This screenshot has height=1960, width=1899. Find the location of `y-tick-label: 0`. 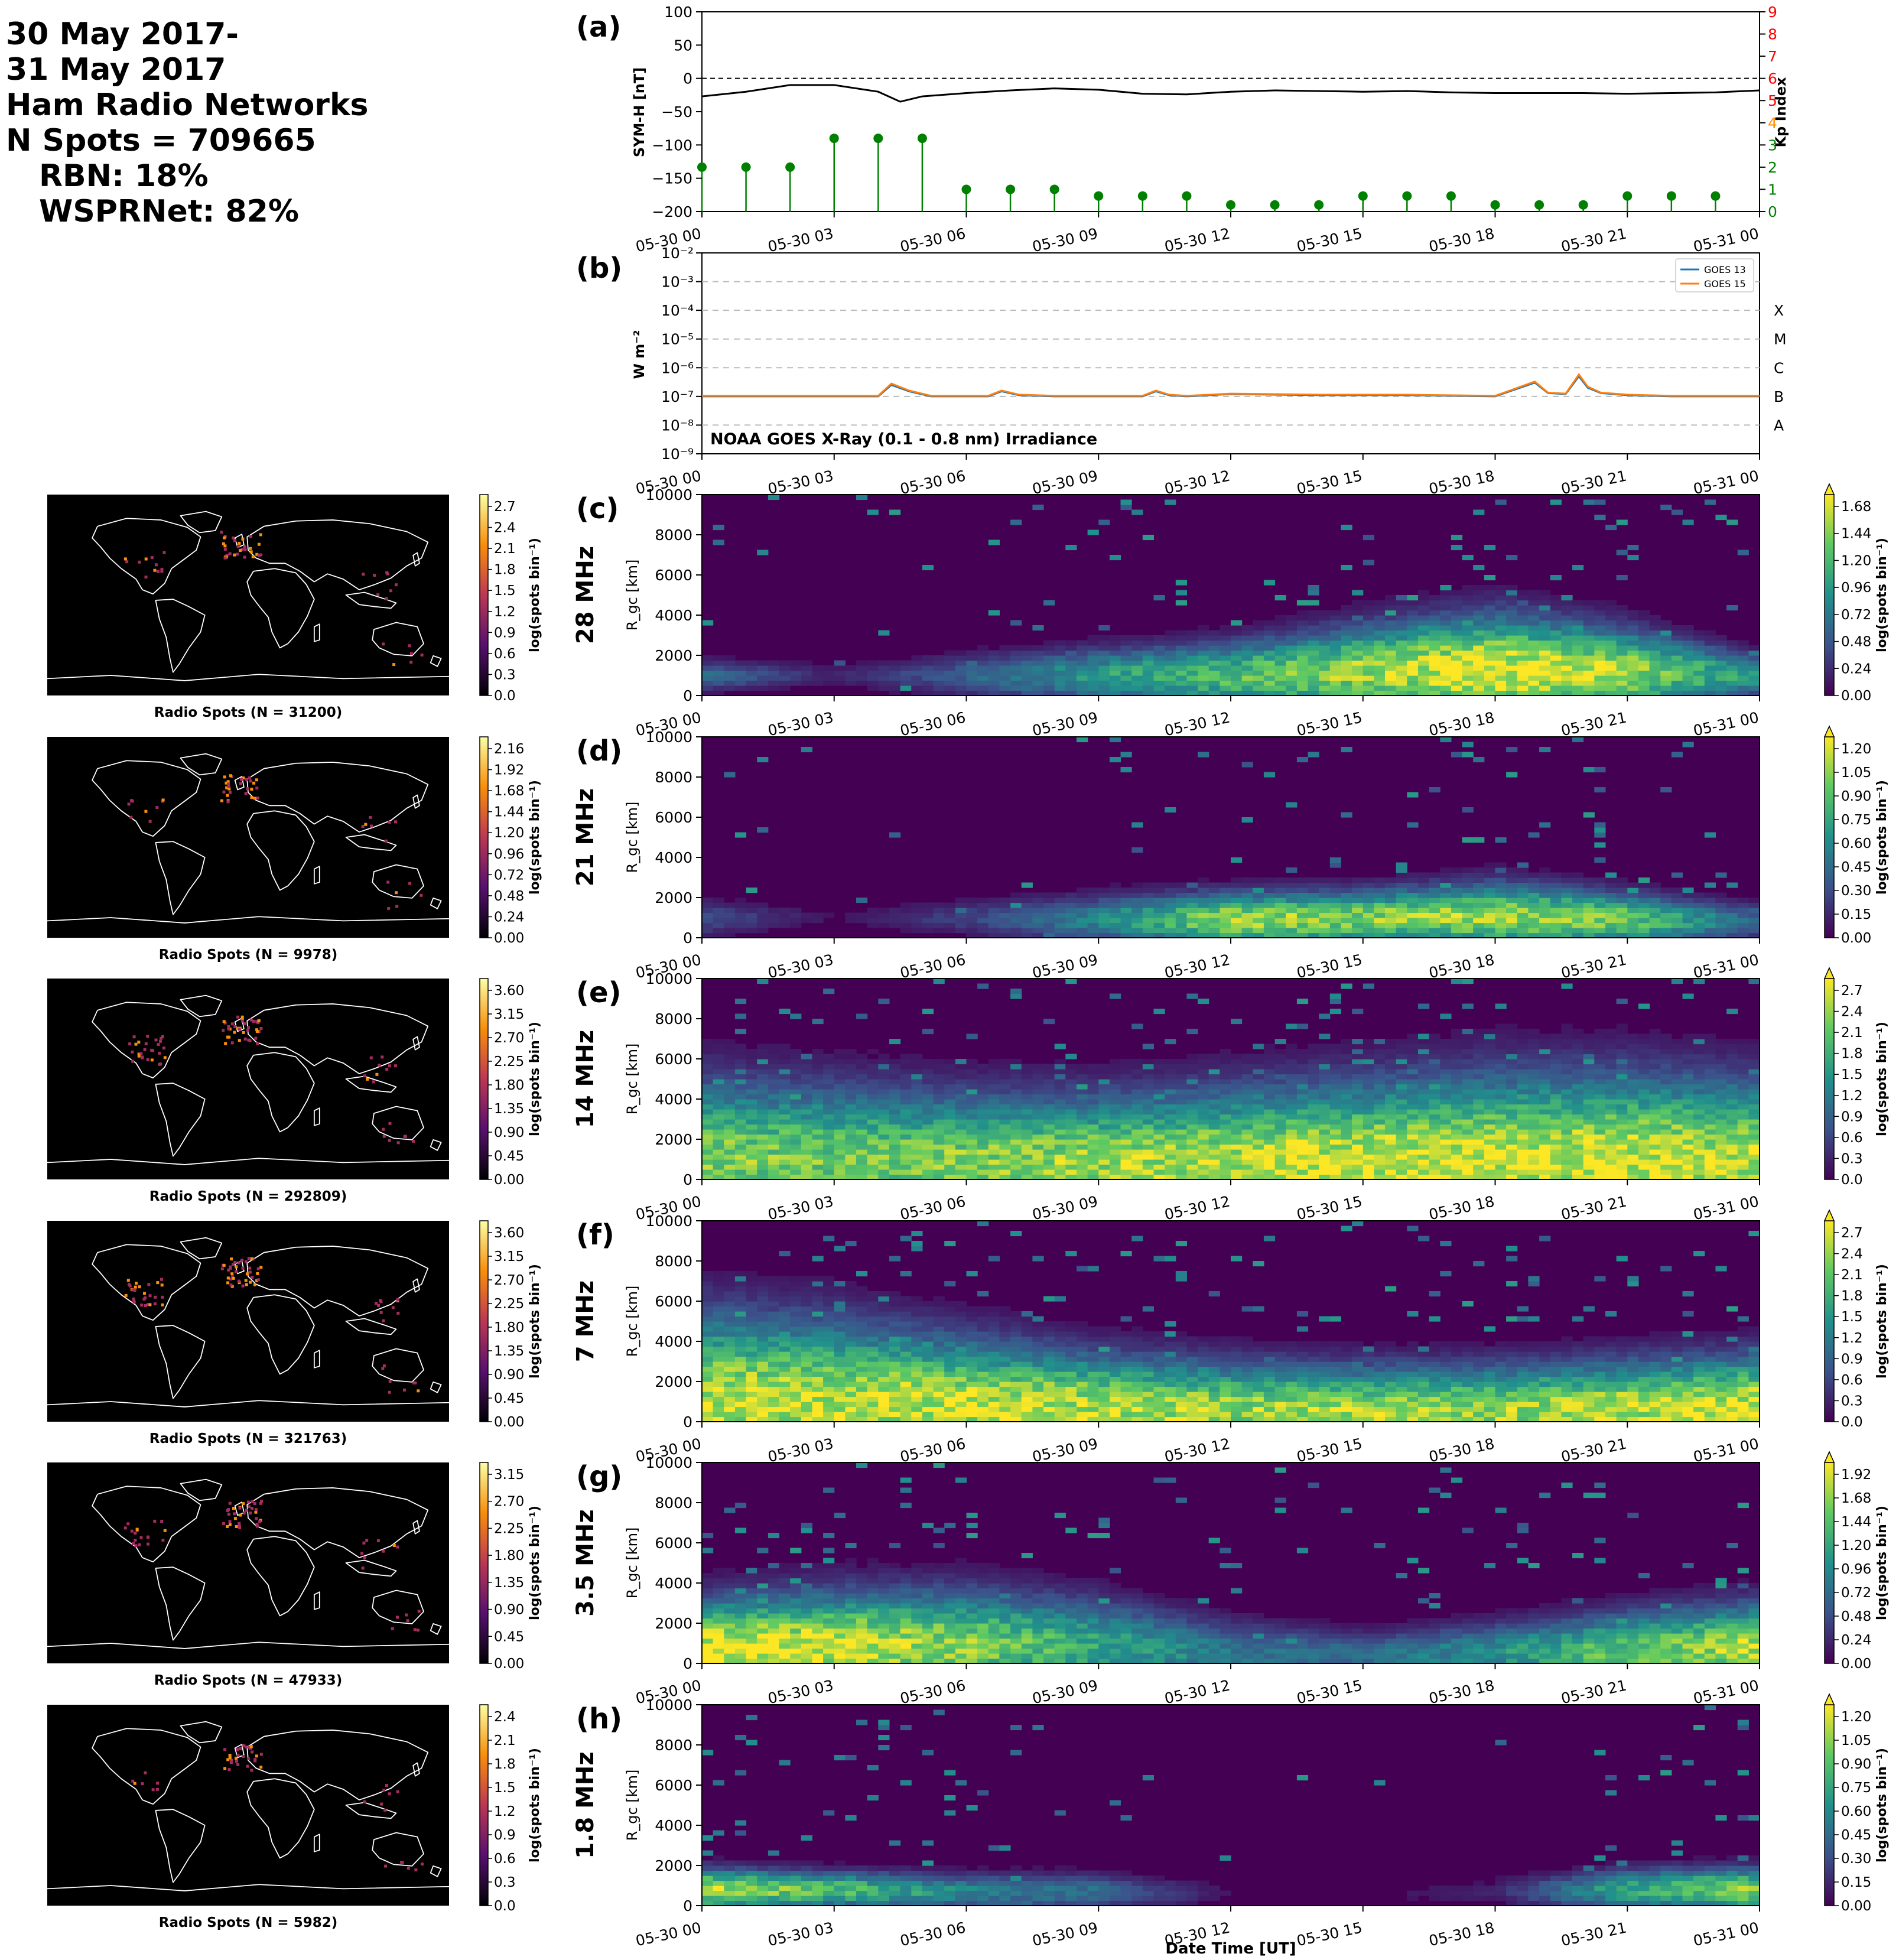

y-tick-label: 0 is located at coordinates (687, 78).